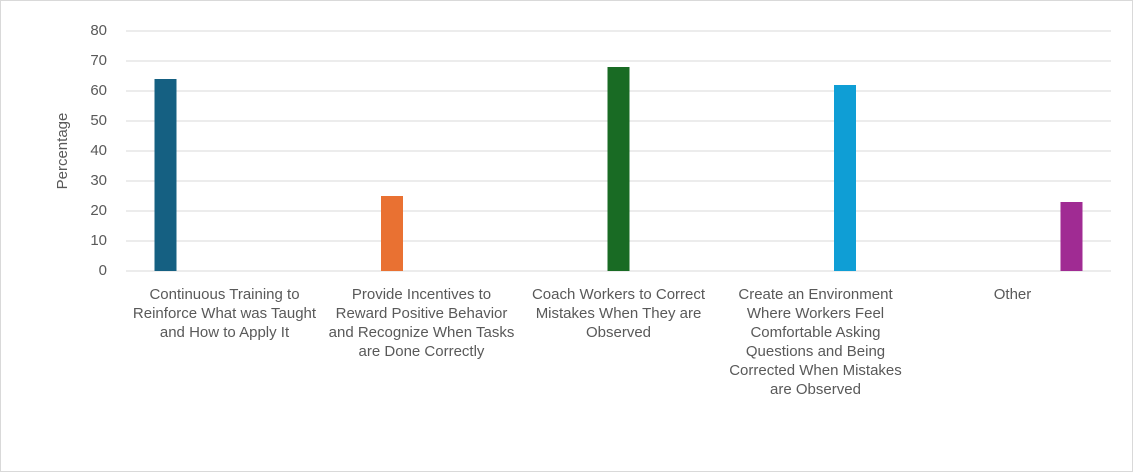 This screenshot has height=472, width=1133. What do you see at coordinates (103, 270) in the screenshot?
I see `y-tick-label: 0` at bounding box center [103, 270].